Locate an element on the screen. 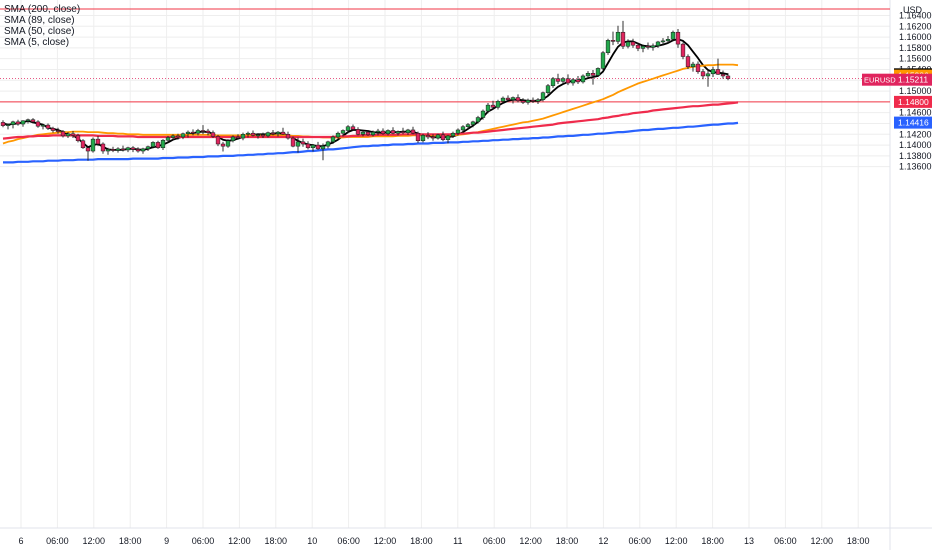 Image resolution: width=932 pixels, height=555 pixels. legend-item-sma-200: SMA (200, close) is located at coordinates (42, 9).